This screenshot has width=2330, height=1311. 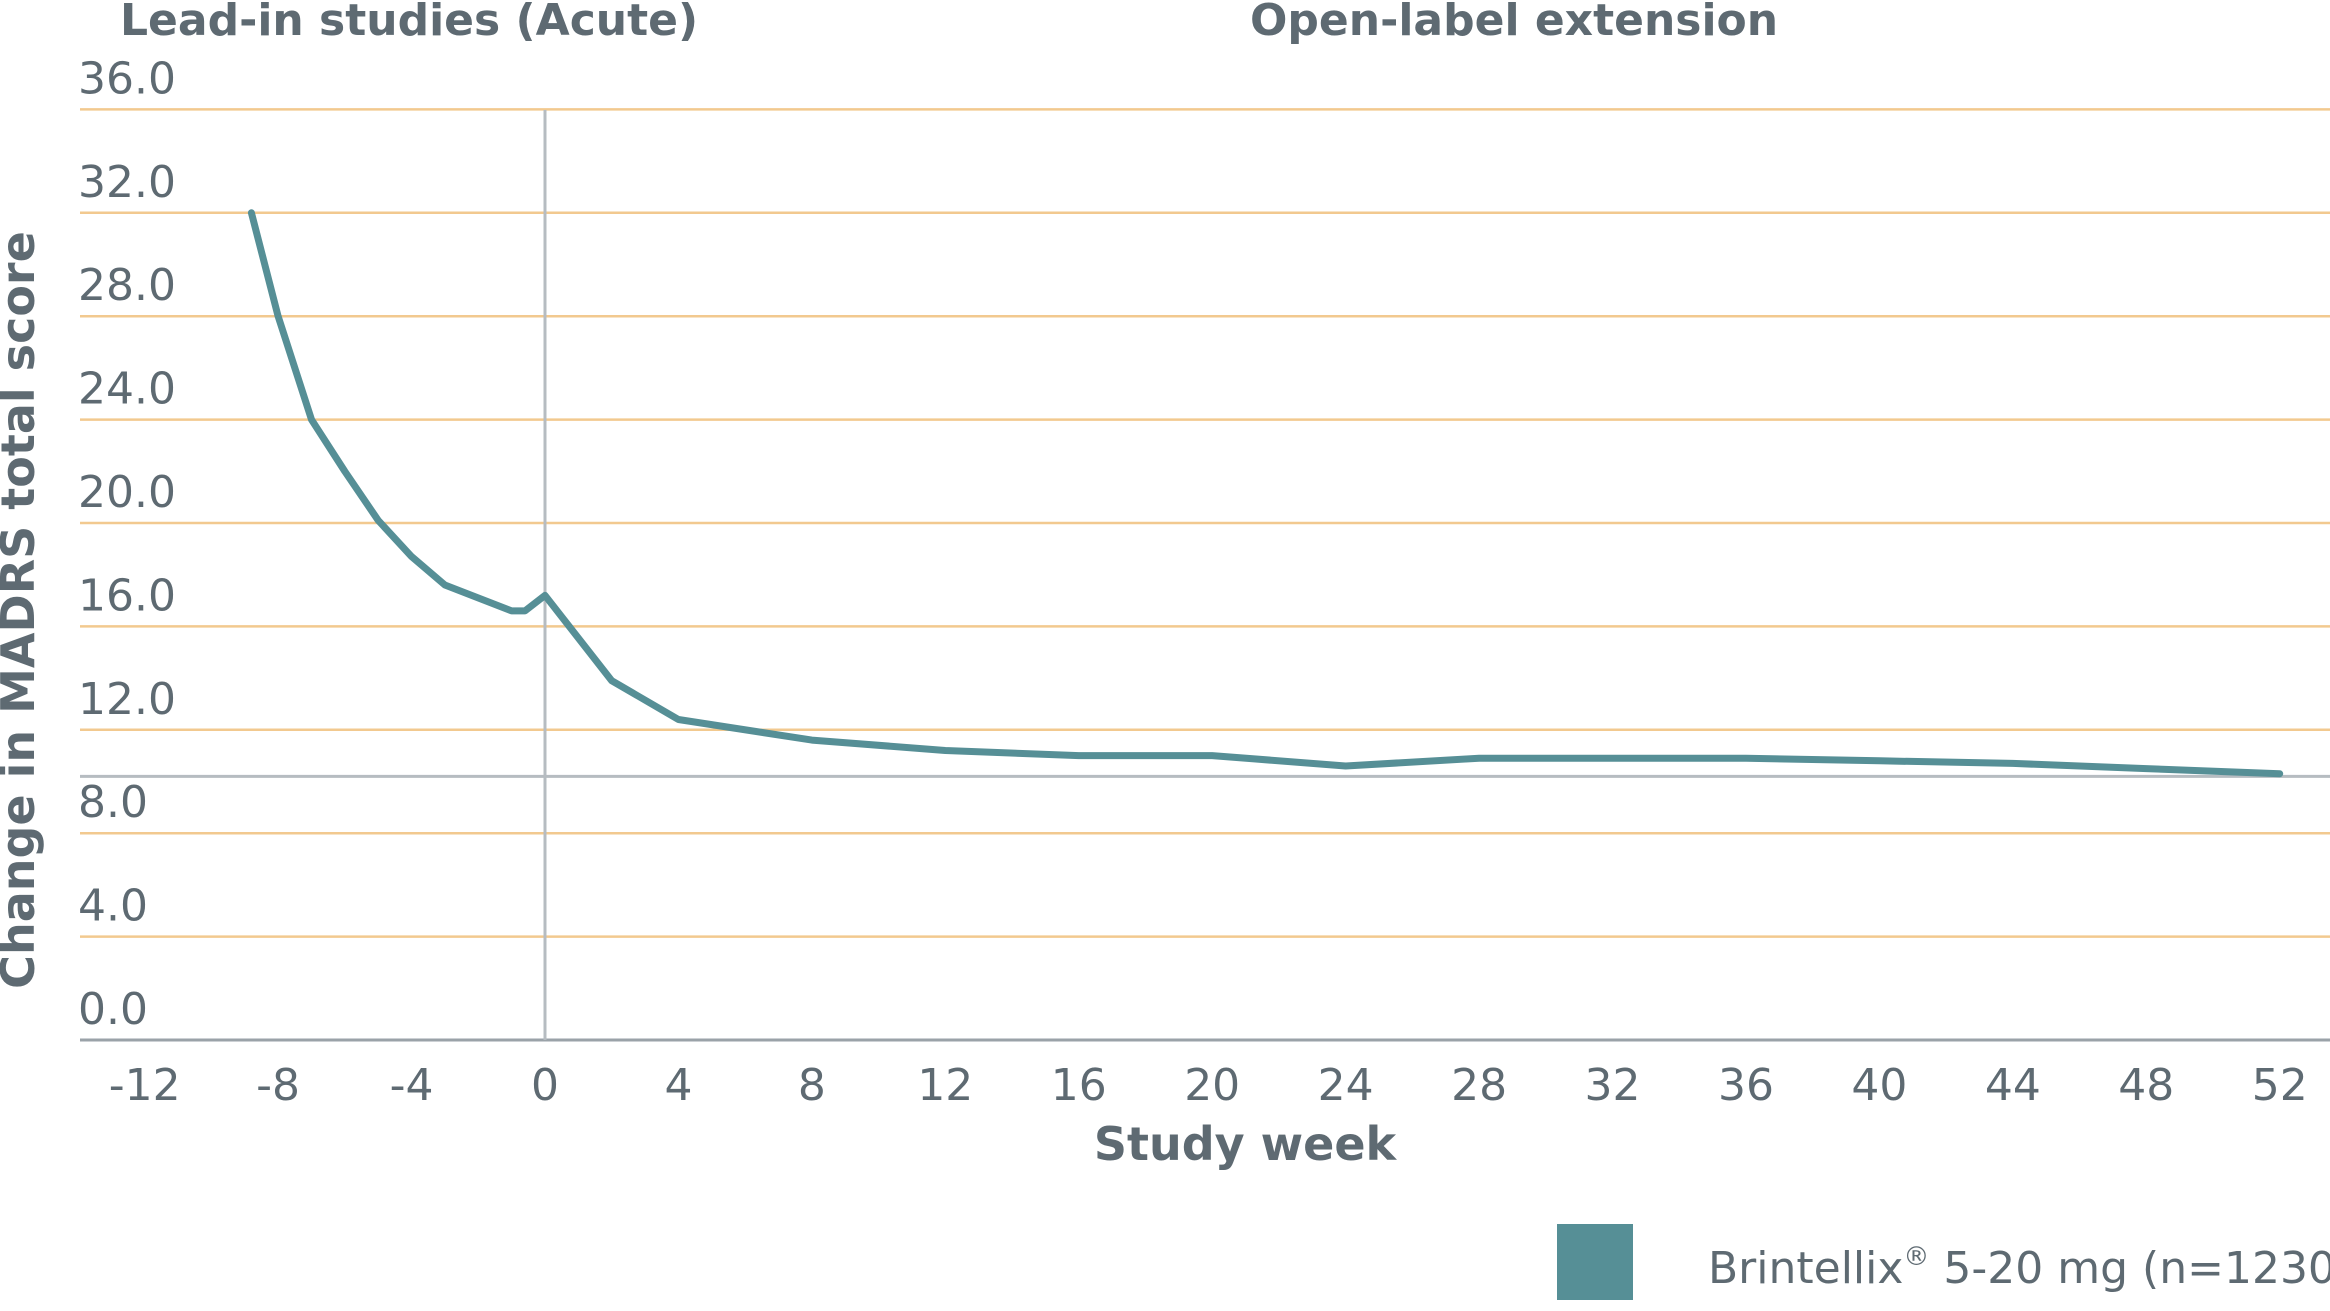 I want to click on y-tick-label-2: 8.0, so click(x=113, y=802).